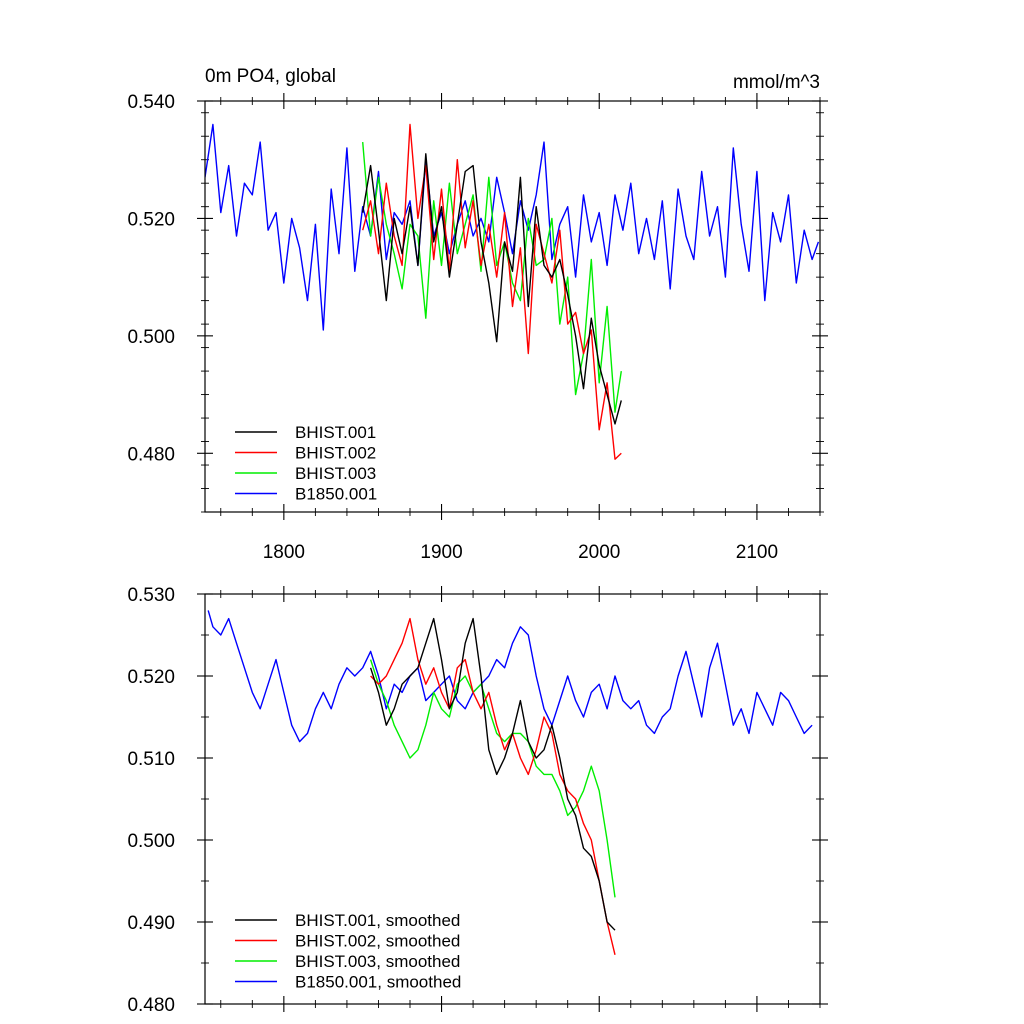 Image resolution: width=1024 pixels, height=1024 pixels. I want to click on legend-label: B1850.001, so click(336, 494).